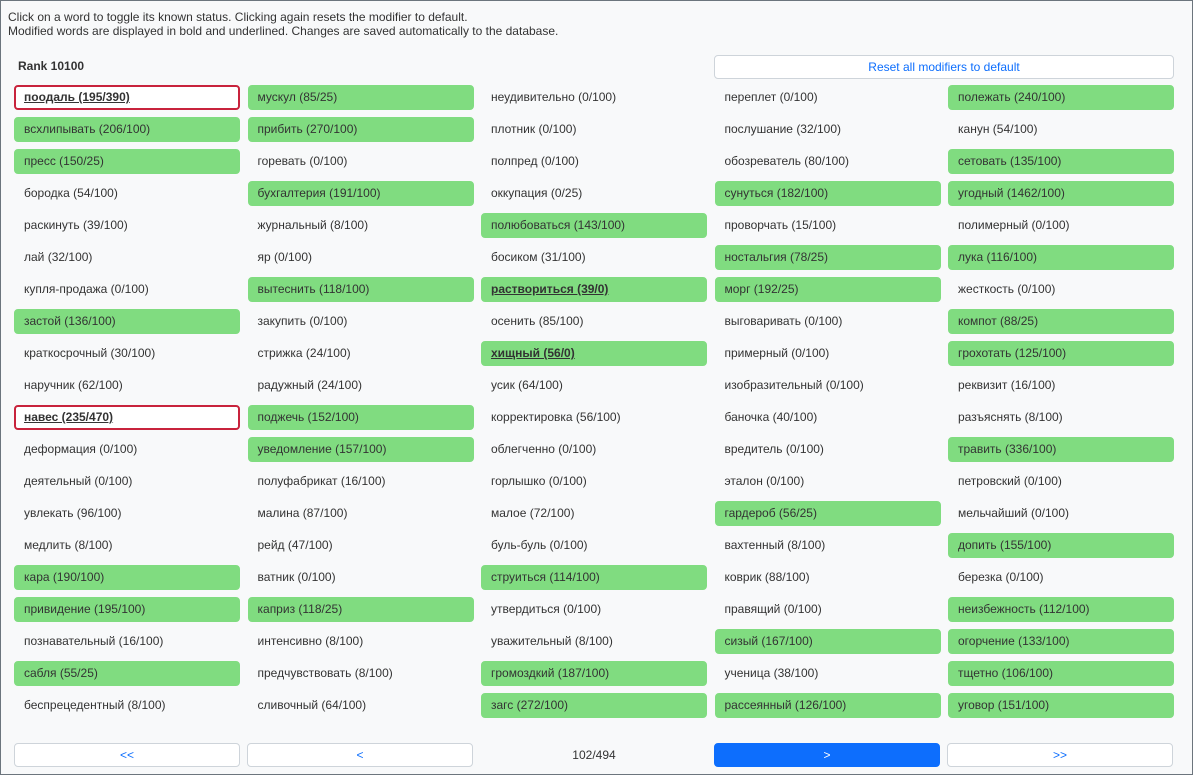  What do you see at coordinates (773, 609) in the screenshot?
I see `word-toggle: правящий (0/100)` at bounding box center [773, 609].